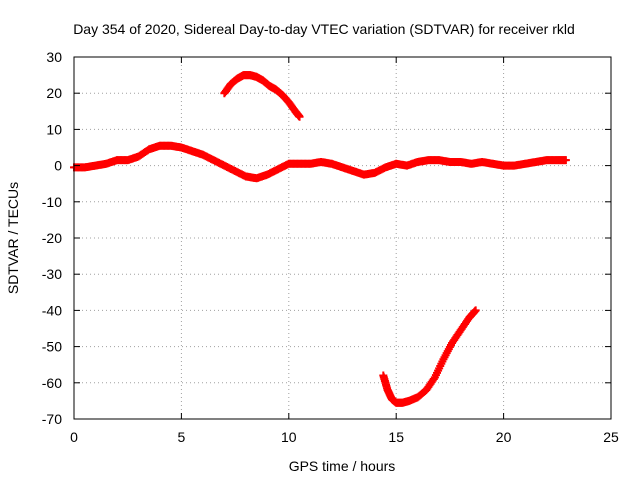  Describe the element at coordinates (504, 437) in the screenshot. I see `x-tick-label: 20` at that location.